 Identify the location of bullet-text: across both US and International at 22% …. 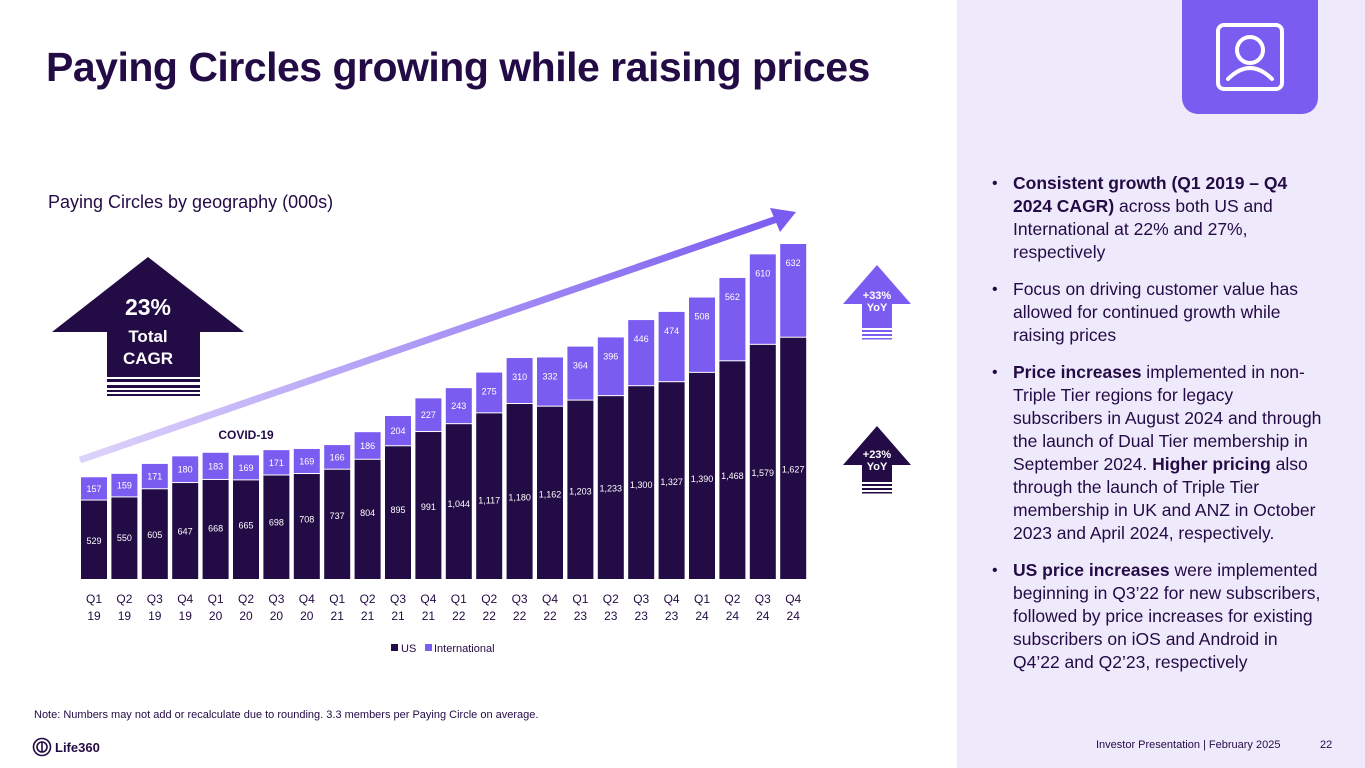
(1143, 229).